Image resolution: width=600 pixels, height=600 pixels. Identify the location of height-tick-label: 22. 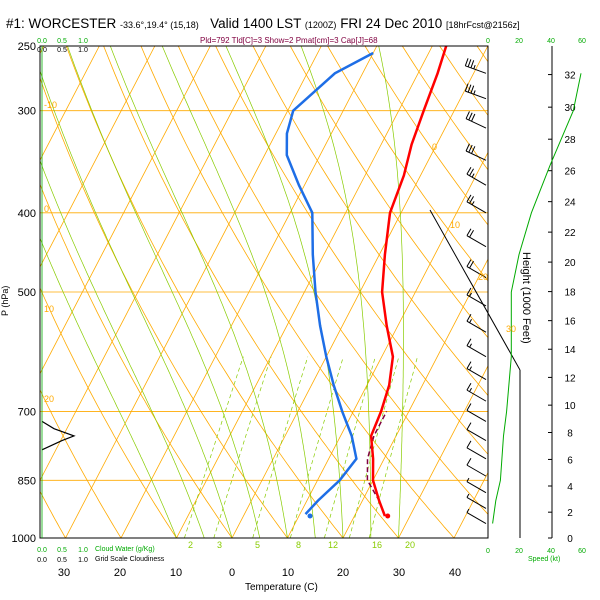
(570, 233).